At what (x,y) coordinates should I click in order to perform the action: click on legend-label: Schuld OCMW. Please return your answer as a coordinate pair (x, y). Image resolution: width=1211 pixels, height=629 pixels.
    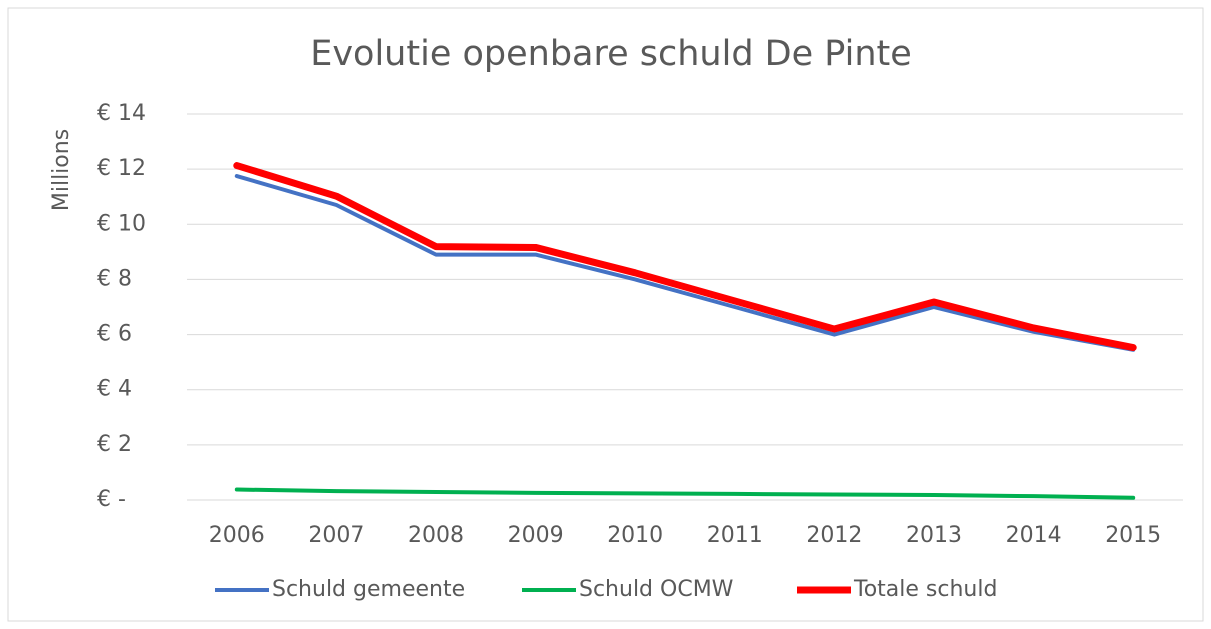
    Looking at the image, I should click on (656, 589).